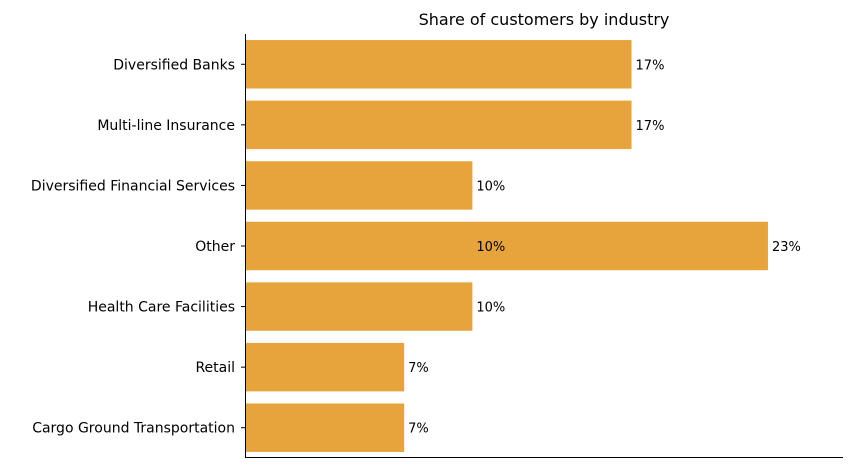  Describe the element at coordinates (439, 64) in the screenshot. I see `bar-diversified-banks` at that location.